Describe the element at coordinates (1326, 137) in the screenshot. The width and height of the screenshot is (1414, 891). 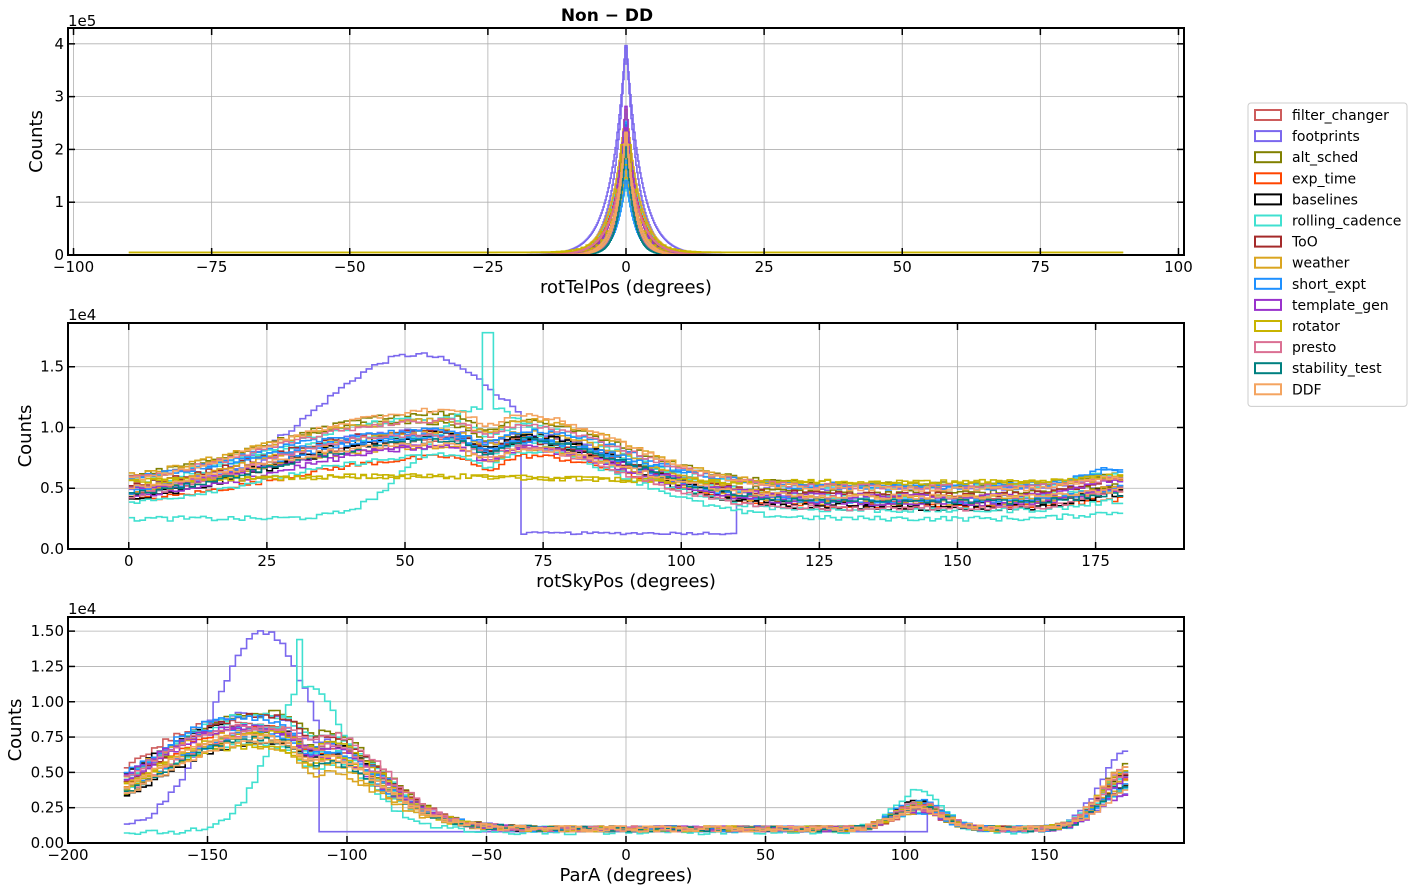
I see `legend-label: footprints` at that location.